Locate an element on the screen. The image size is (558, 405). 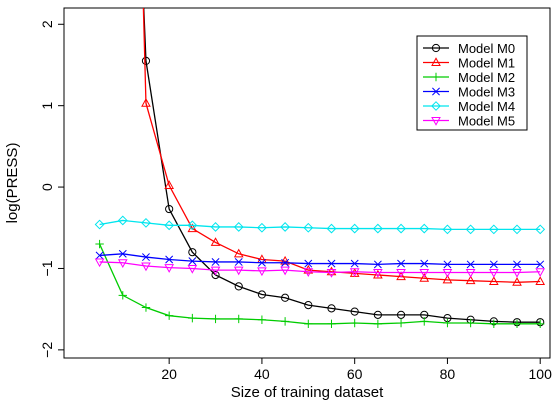
series-model-m3 is located at coordinates (320, 259).